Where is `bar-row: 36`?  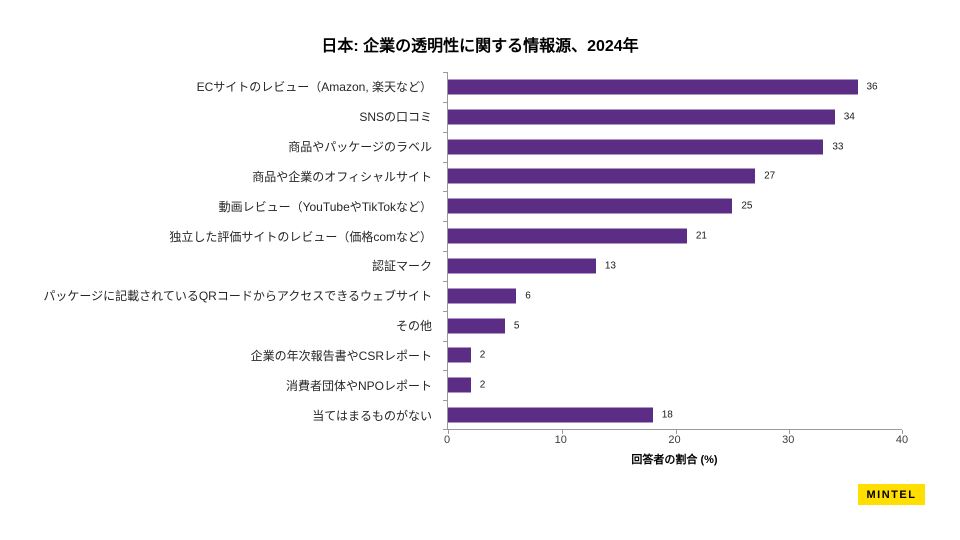
bar-row: 36 is located at coordinates (675, 87).